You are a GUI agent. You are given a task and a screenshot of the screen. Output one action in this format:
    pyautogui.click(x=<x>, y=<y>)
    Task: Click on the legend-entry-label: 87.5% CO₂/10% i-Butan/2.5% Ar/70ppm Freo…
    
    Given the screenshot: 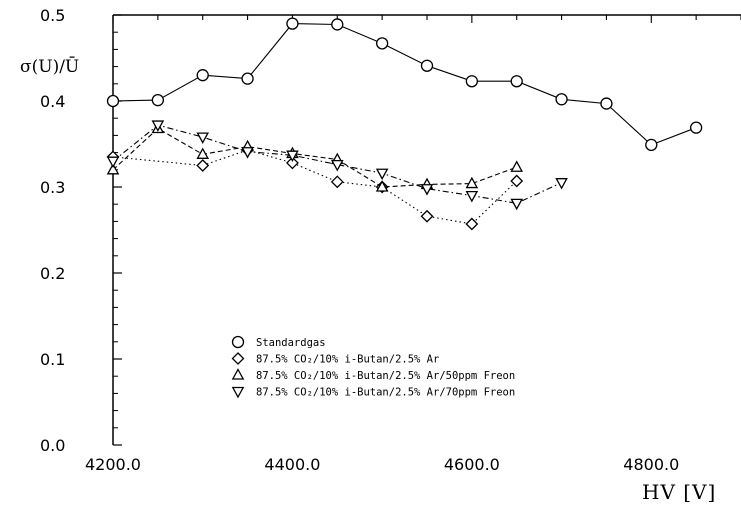 What is the action you would take?
    pyautogui.click(x=385, y=393)
    